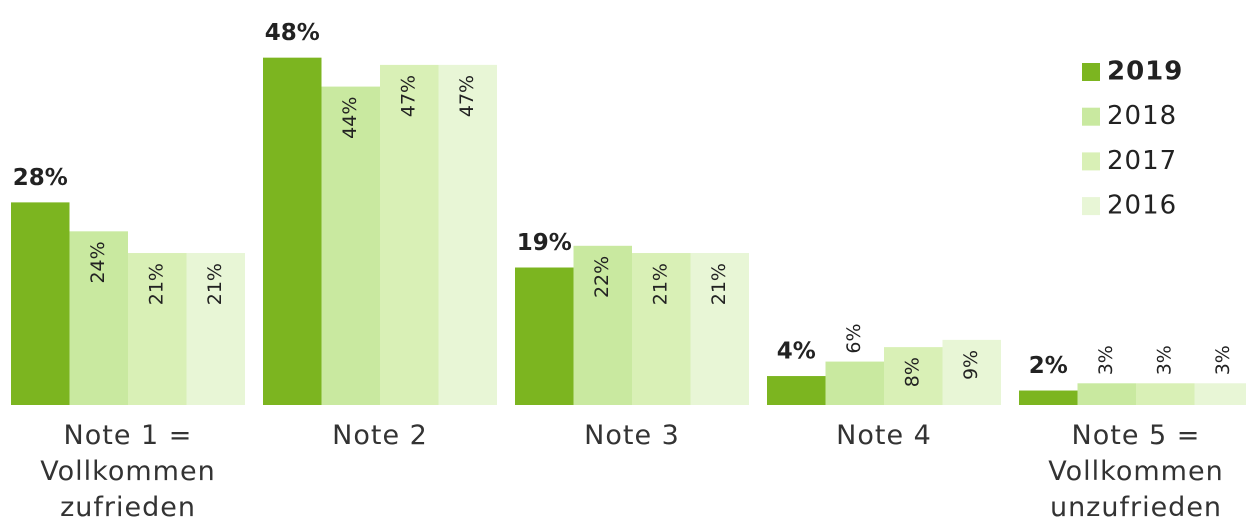 Image resolution: width=1246 pixels, height=525 pixels. What do you see at coordinates (796, 352) in the screenshot?
I see `data-label: 4%` at bounding box center [796, 352].